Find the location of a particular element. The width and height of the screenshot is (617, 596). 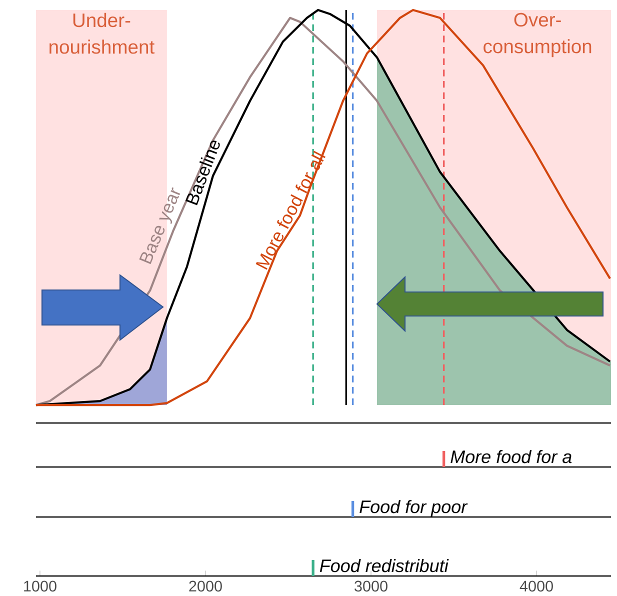

legend-label: Food for poor is located at coordinates (414, 508).